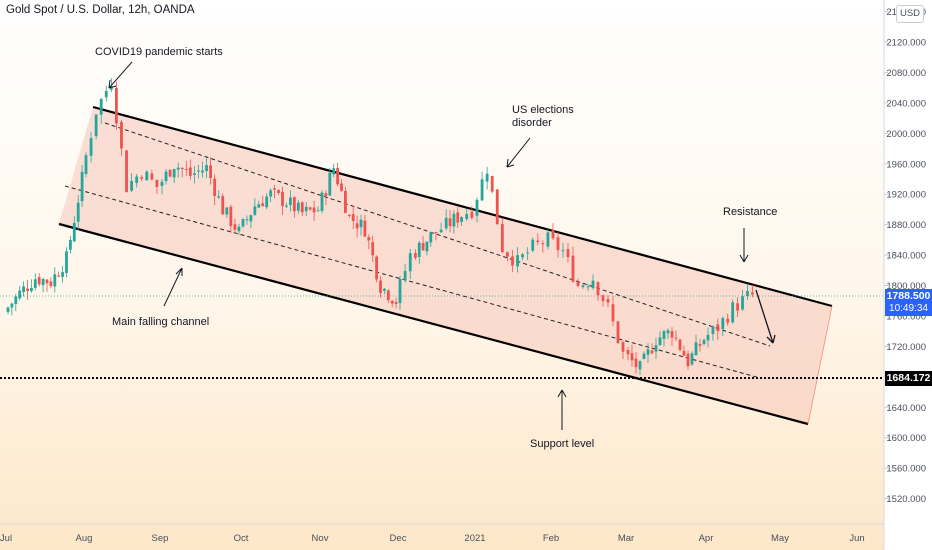 This screenshot has width=932, height=550. Describe the element at coordinates (432, 538) in the screenshot. I see `time-axis: Jul Aug Sep Oct Nov Dec 2021 Feb Mar Apr May Jun` at that location.